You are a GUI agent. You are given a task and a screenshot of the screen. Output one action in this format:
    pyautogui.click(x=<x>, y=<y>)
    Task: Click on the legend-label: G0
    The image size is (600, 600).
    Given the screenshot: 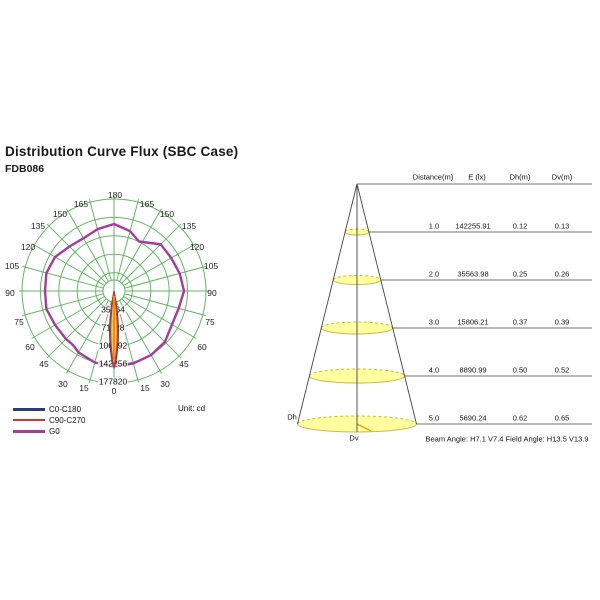 What is the action you would take?
    pyautogui.click(x=54, y=431)
    